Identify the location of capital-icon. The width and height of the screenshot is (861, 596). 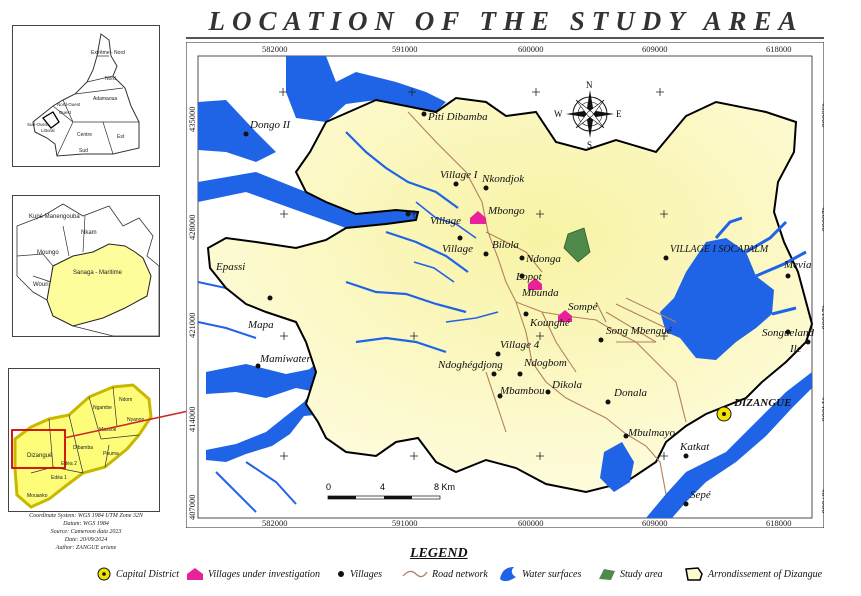
(104, 574).